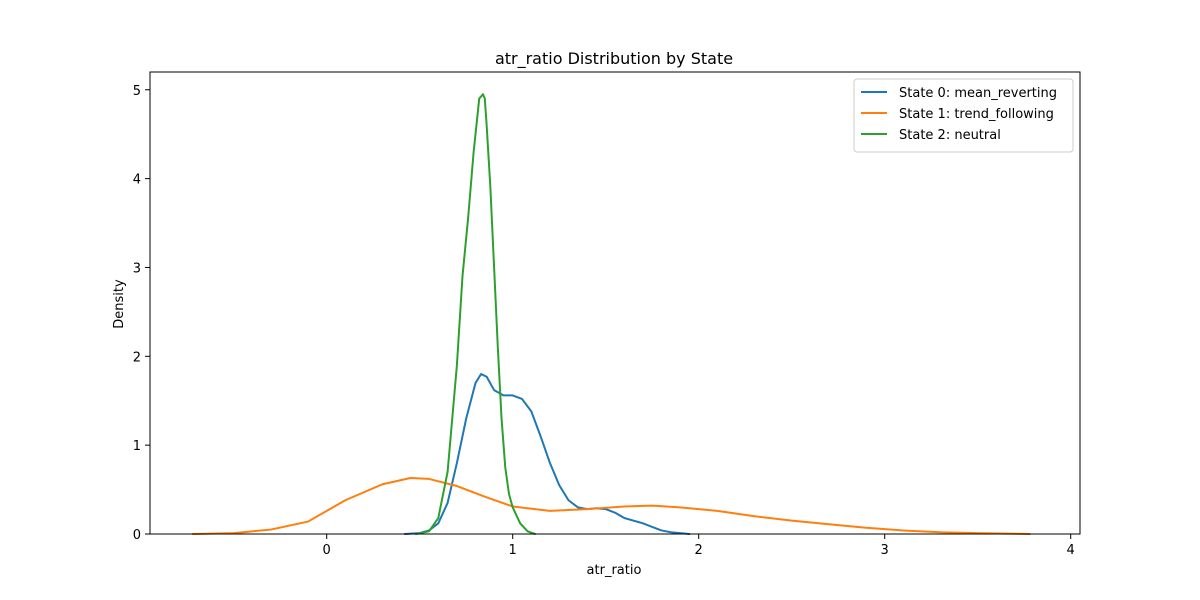  I want to click on x-tick-label: 4, so click(1071, 550).